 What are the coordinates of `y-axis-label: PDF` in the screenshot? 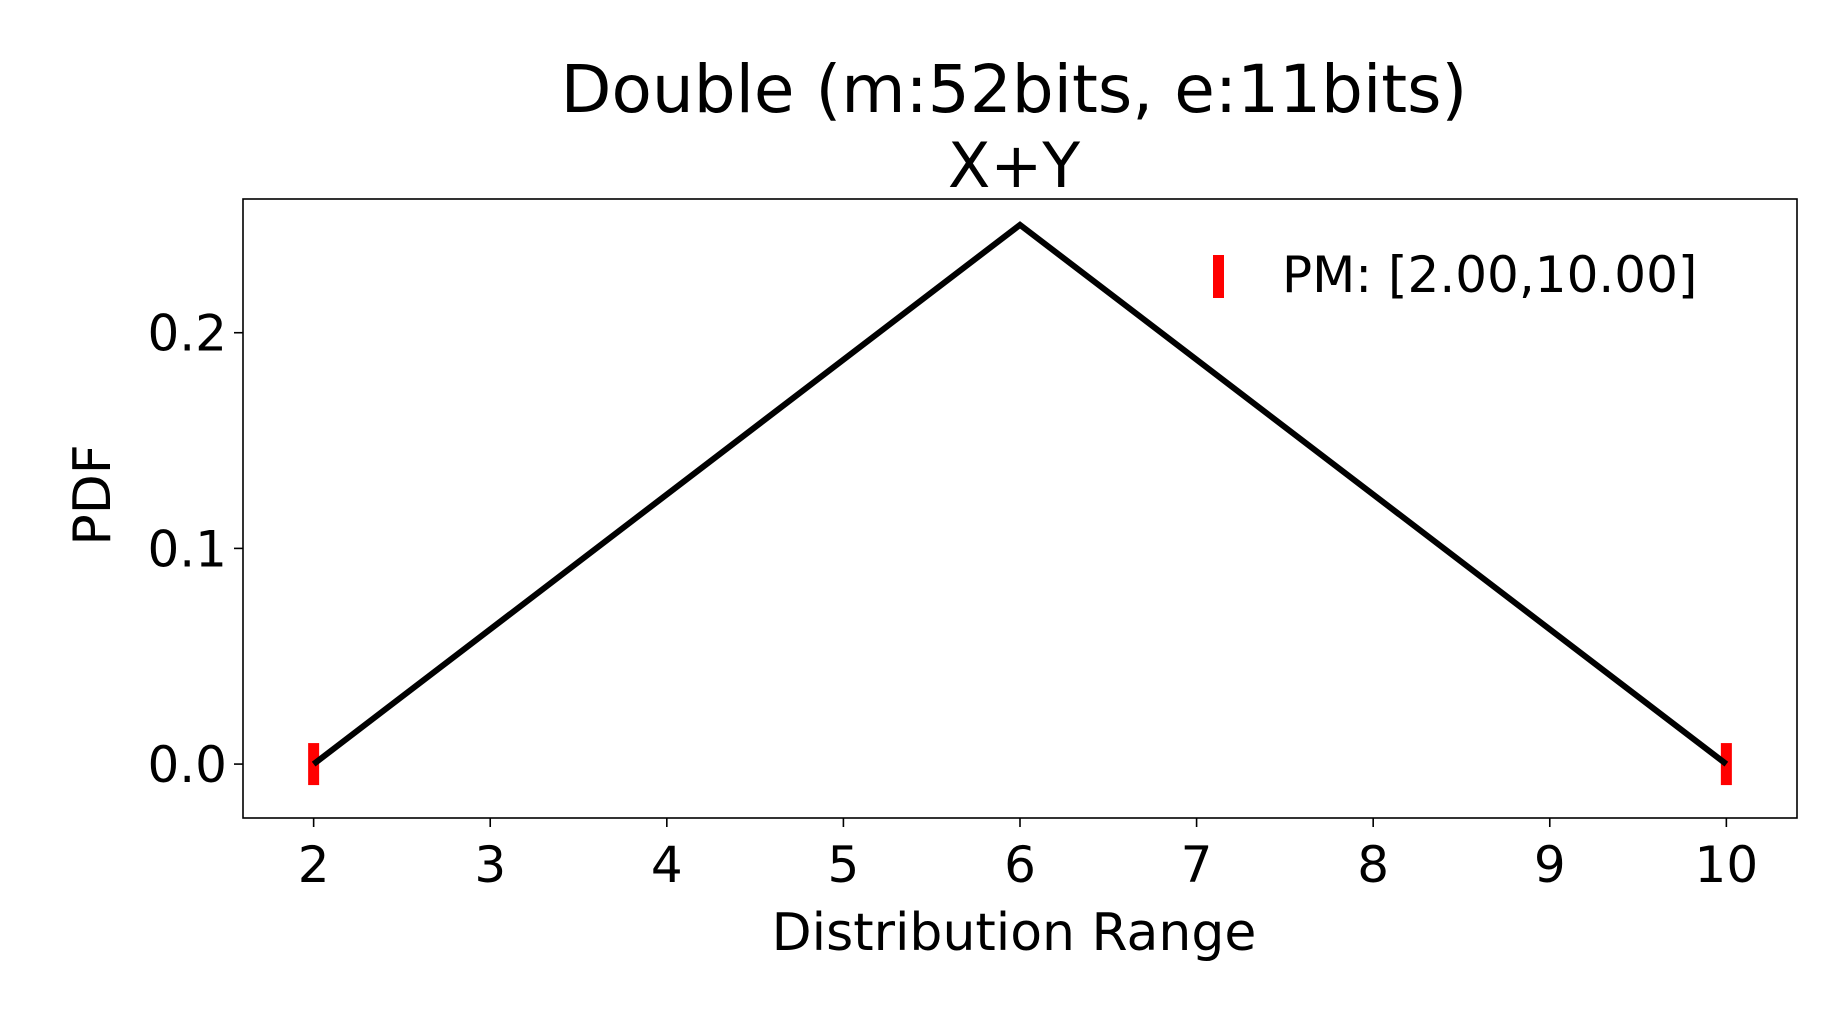 It's located at (93, 494).